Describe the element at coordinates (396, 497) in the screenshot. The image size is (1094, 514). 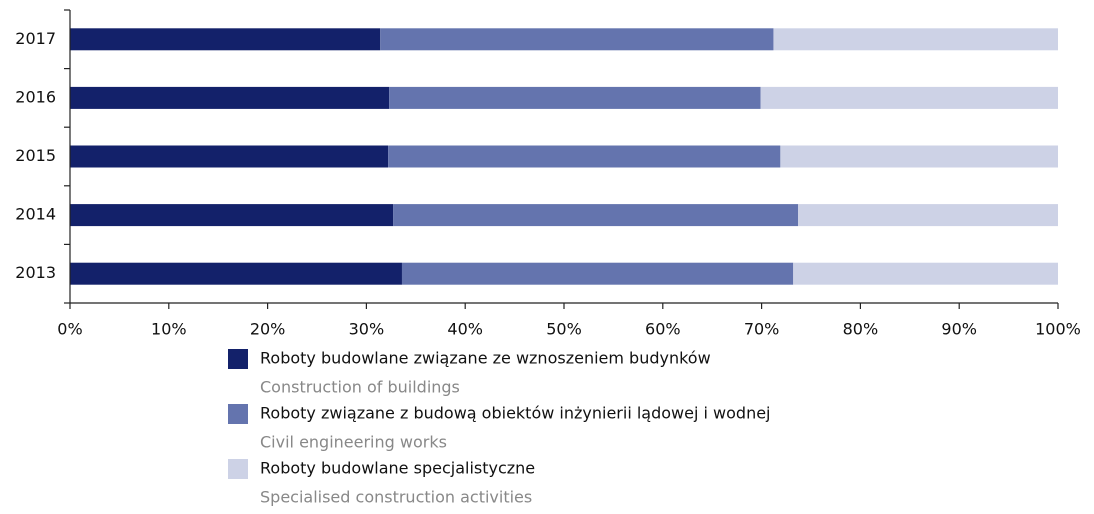
I see `legend-subtitle: Specialised construction activities` at that location.